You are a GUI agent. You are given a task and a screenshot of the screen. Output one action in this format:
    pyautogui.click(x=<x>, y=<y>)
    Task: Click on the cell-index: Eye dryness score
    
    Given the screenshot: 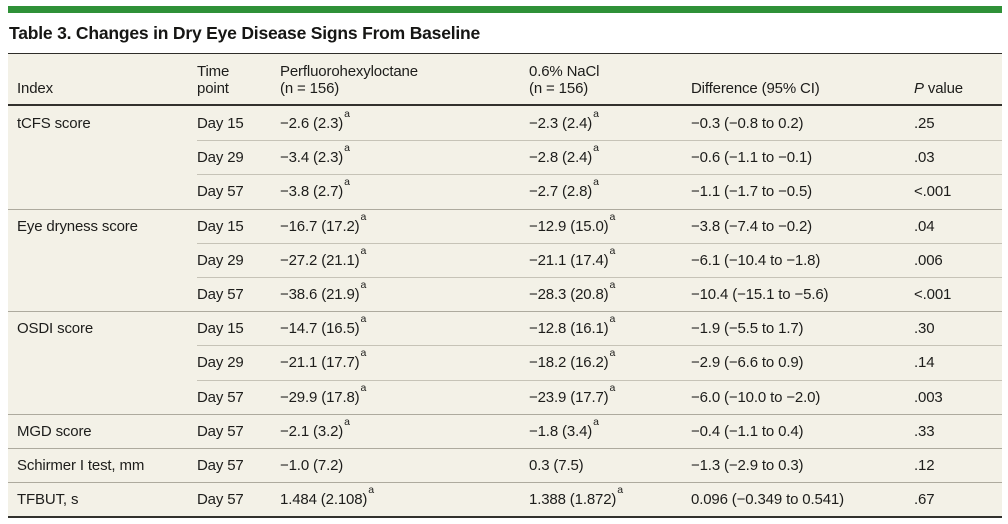 What is the action you would take?
    pyautogui.click(x=77, y=226)
    